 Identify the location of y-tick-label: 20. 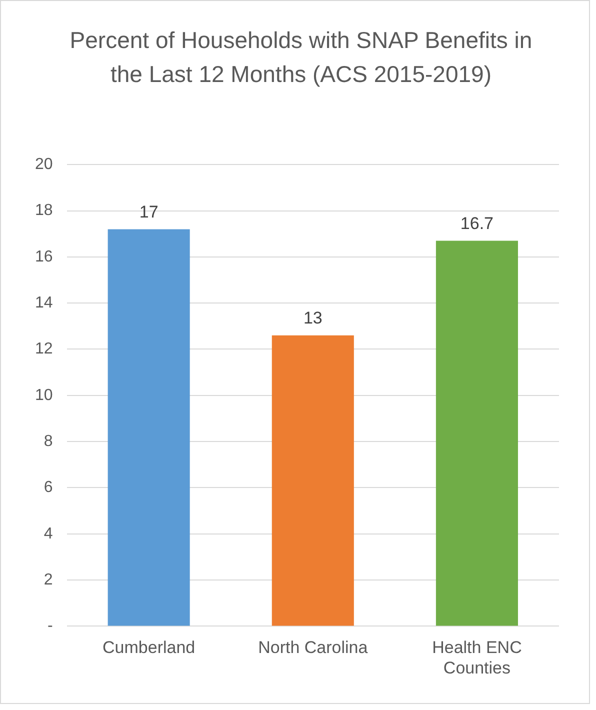
(44, 165).